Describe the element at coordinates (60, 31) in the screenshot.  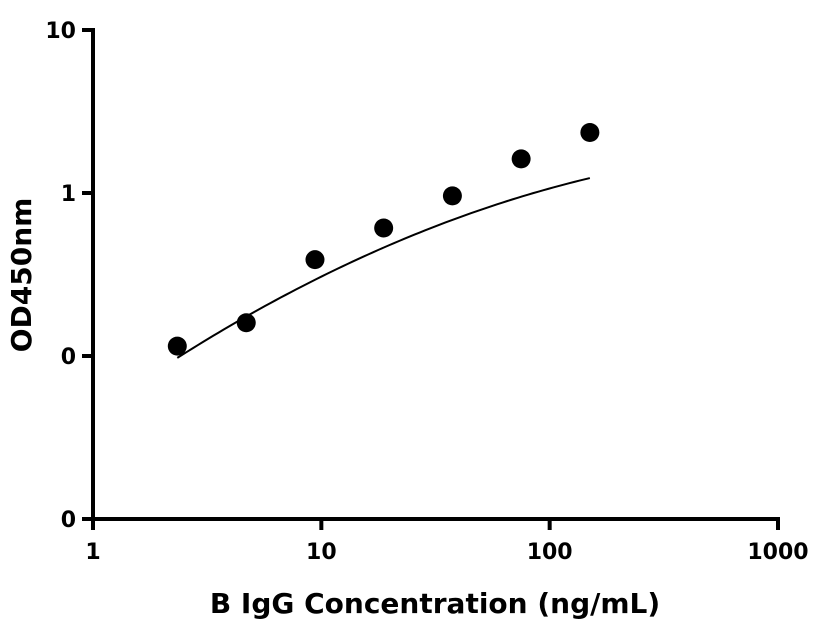
I see `y-tick-label: 10` at that location.